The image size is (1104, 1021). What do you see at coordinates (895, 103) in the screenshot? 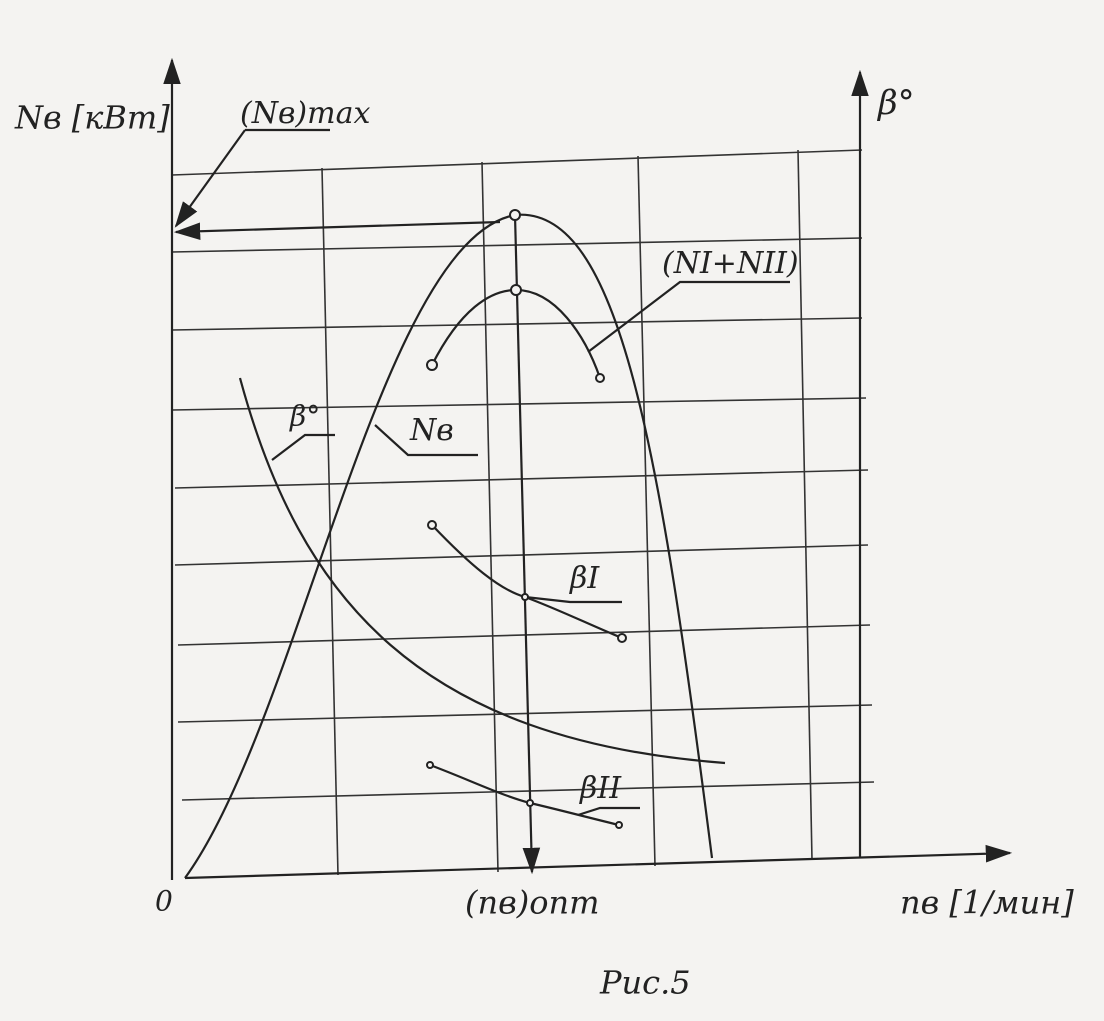
I see `y2-label: β°` at bounding box center [895, 103].